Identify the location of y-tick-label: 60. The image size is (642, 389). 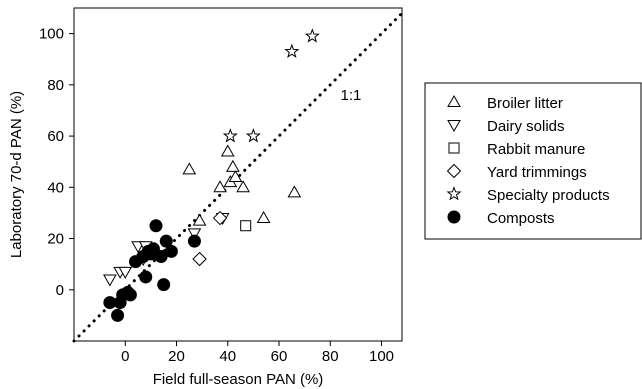
(55, 136).